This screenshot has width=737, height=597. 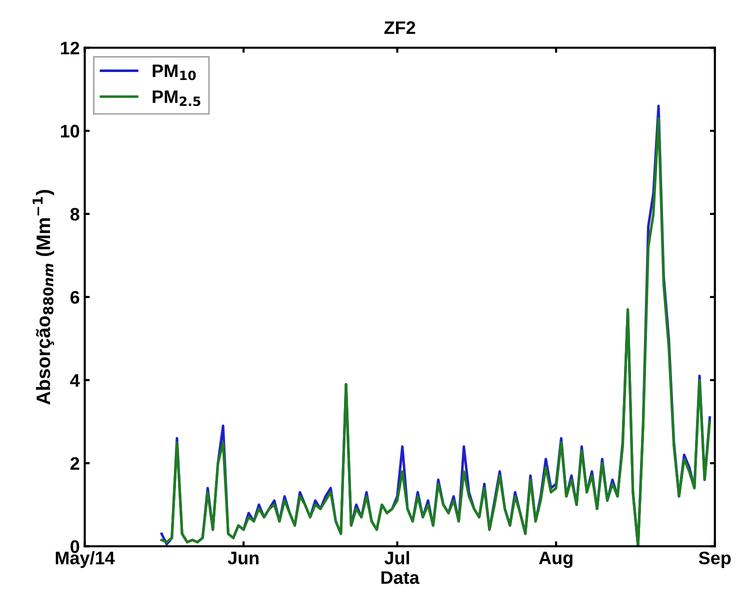 I want to click on chart-title: ZF2, so click(x=400, y=27).